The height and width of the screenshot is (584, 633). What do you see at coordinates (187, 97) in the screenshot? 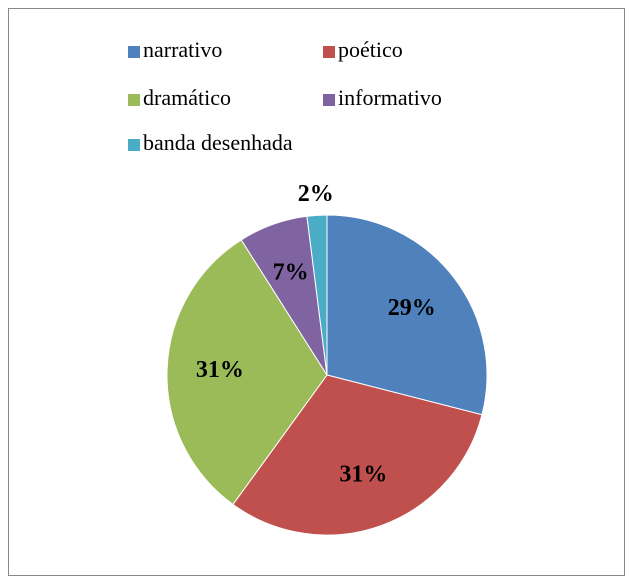
I see `legend-label: dramático` at bounding box center [187, 97].